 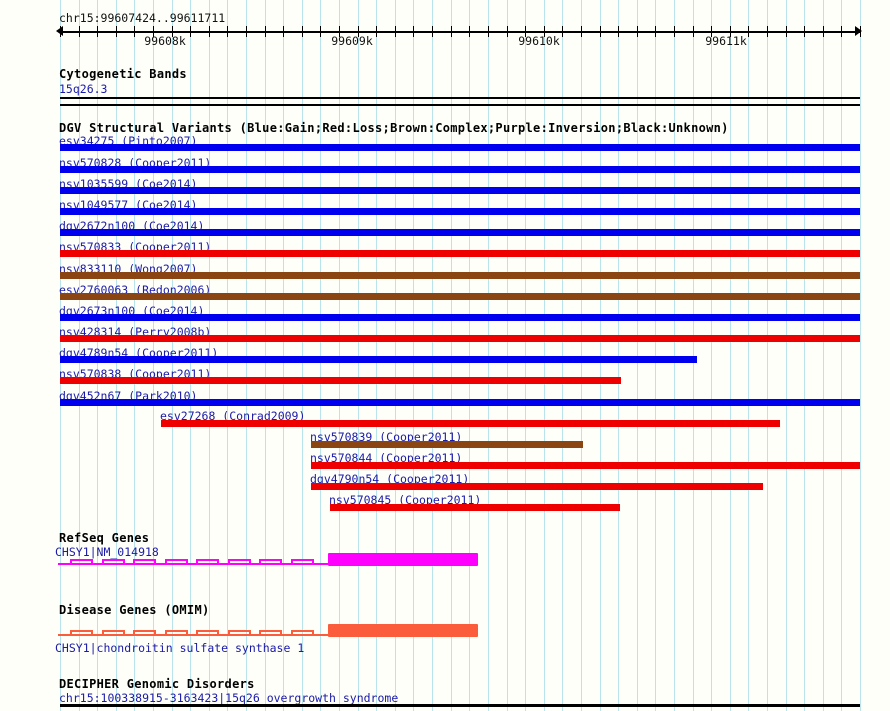 I want to click on ruler-arrow-left-icon, so click(x=59, y=31).